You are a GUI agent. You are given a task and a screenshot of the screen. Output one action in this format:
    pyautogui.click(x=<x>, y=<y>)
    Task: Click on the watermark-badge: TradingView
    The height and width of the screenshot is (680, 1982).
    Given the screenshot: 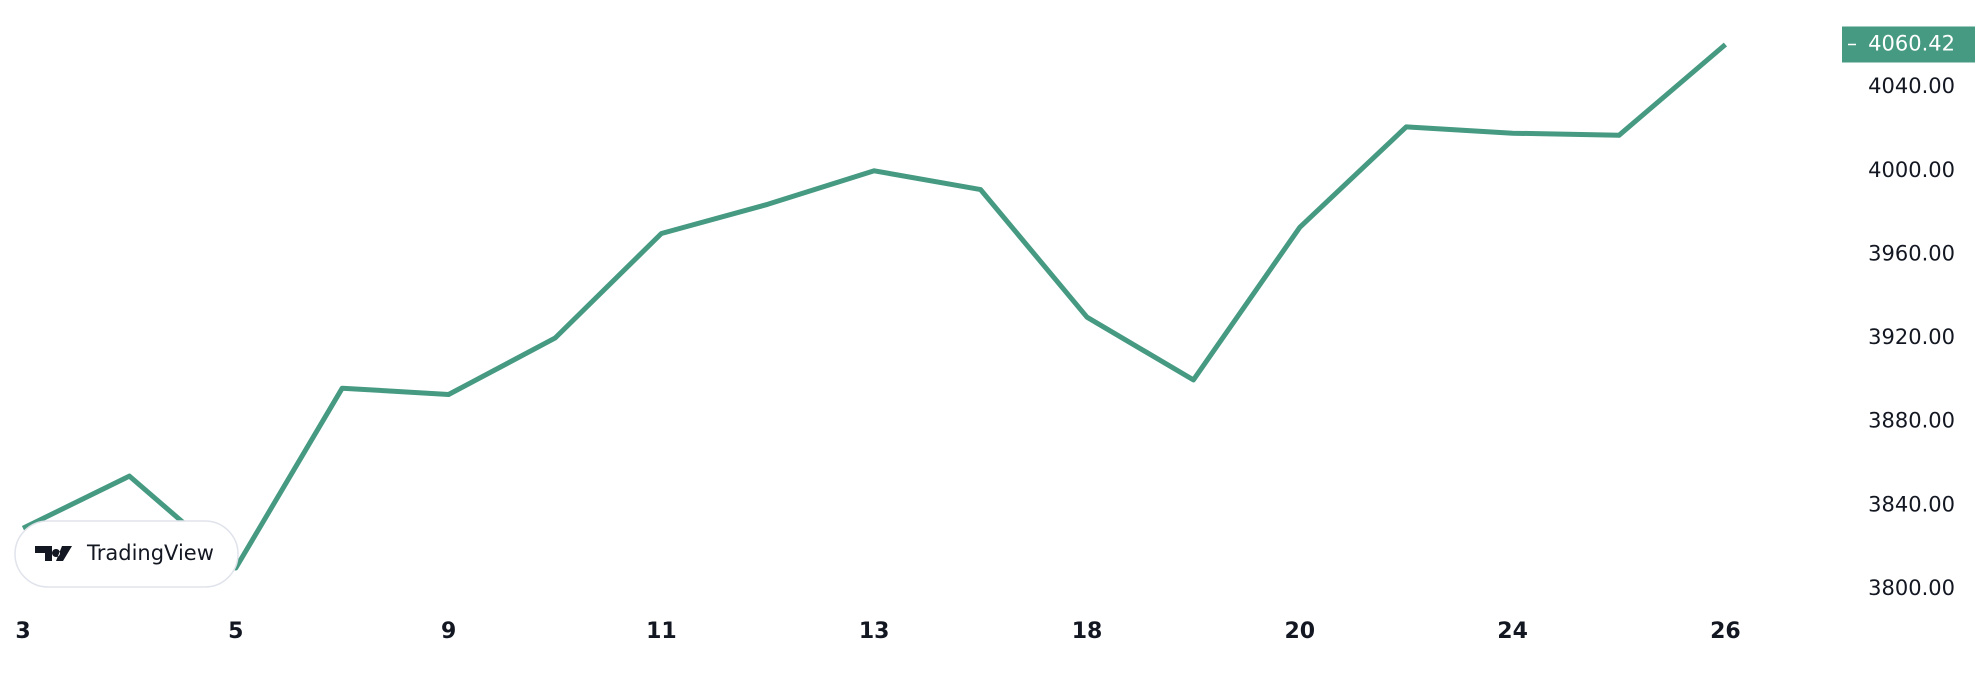 What is the action you would take?
    pyautogui.click(x=126, y=554)
    